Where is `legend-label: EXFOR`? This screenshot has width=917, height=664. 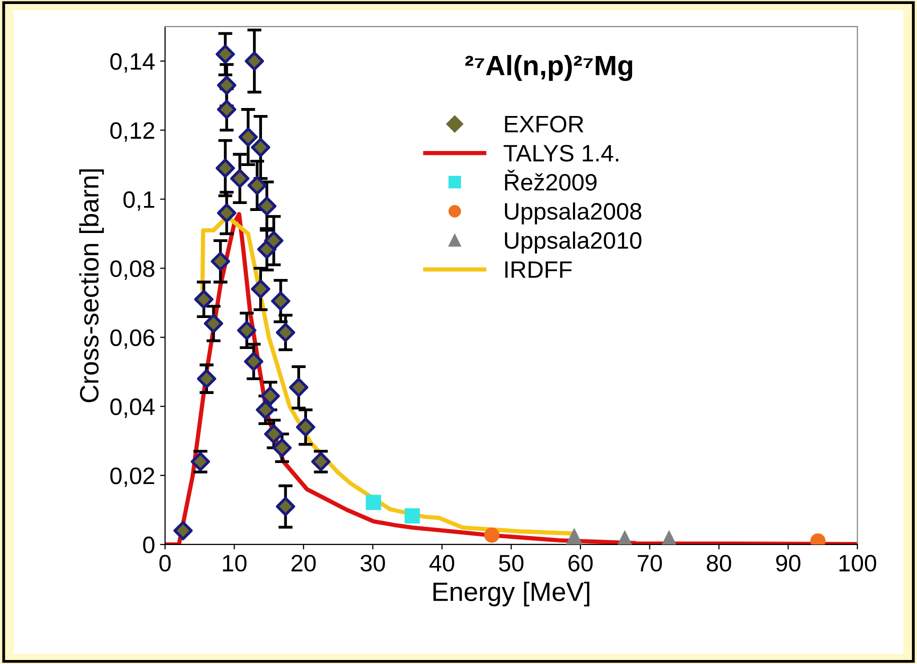 legend-label: EXFOR is located at coordinates (544, 124).